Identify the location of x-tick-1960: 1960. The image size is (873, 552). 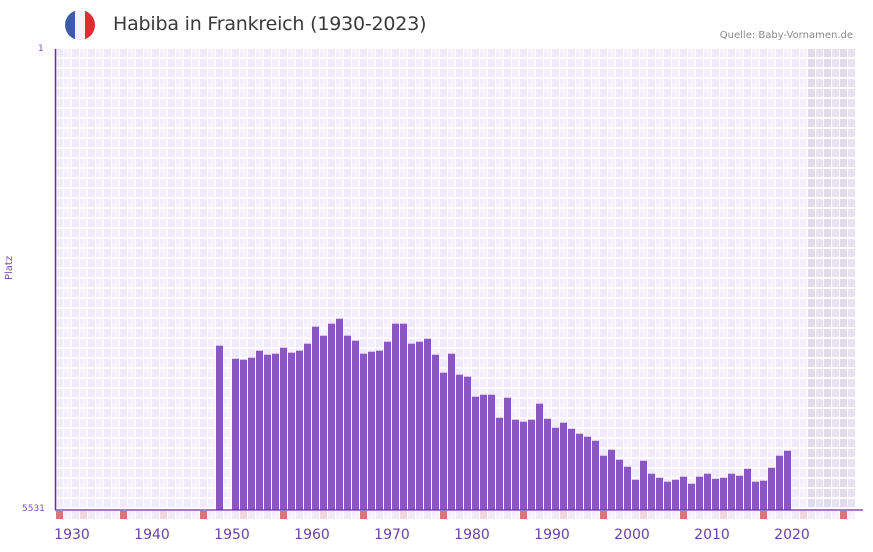
(312, 535).